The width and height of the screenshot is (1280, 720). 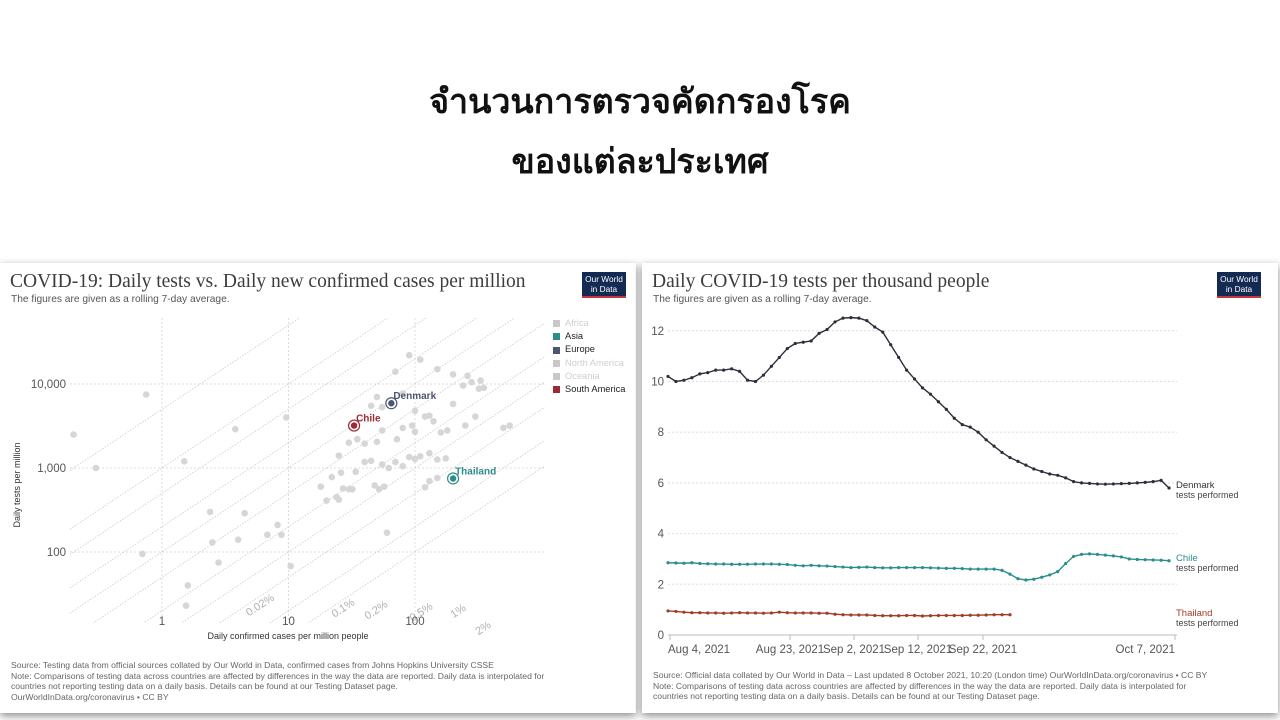 I want to click on legend-swatch, so click(x=556, y=390).